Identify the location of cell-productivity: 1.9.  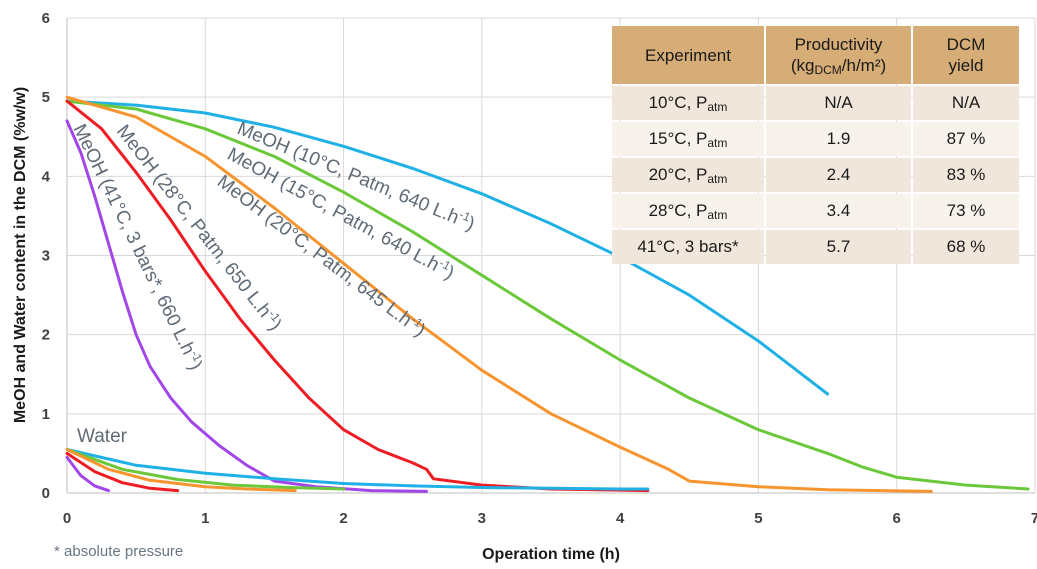
(838, 139).